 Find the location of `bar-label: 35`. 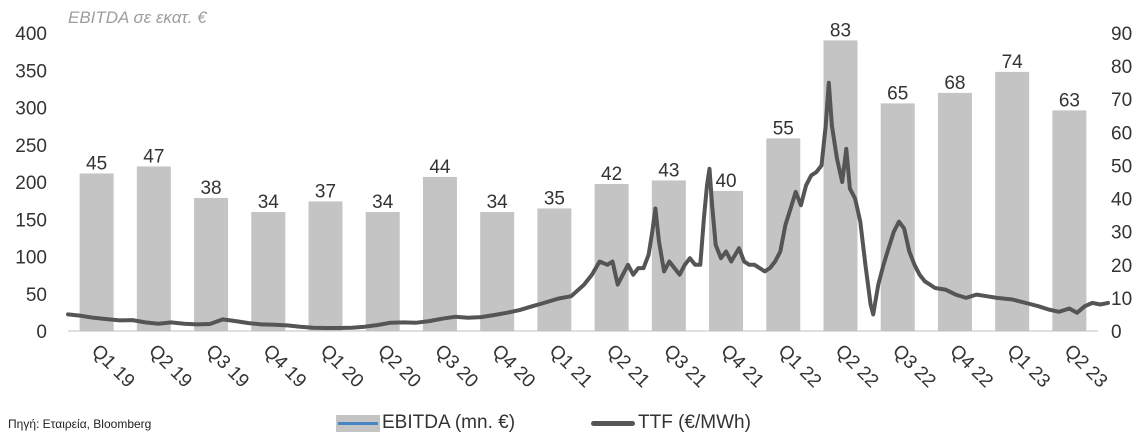

bar-label: 35 is located at coordinates (554, 198).